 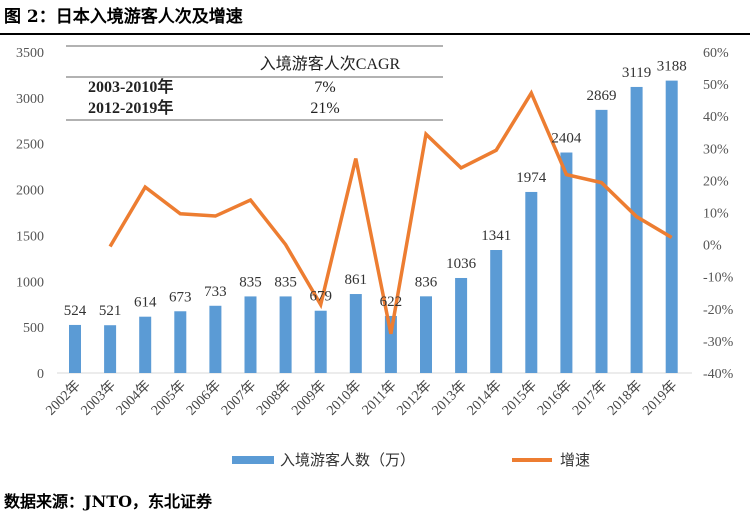 What do you see at coordinates (589, 398) in the screenshot?
I see `x-axis-tick: 2017年` at bounding box center [589, 398].